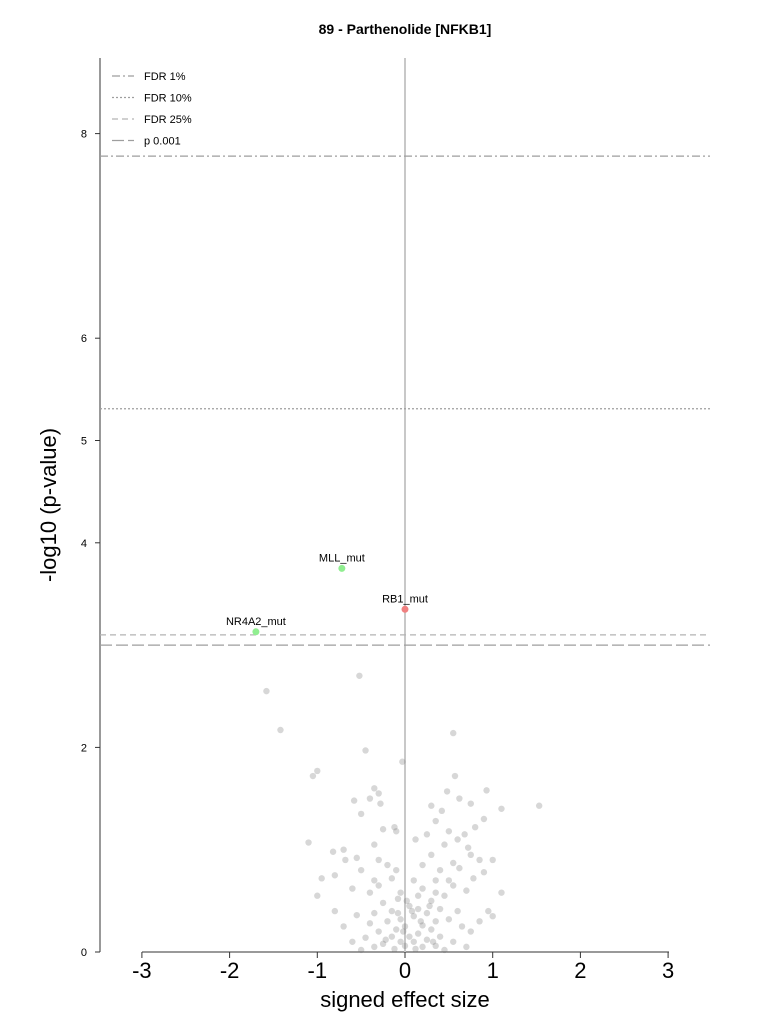  Describe the element at coordinates (84, 953) in the screenshot. I see `y-tick-label: 0` at that location.